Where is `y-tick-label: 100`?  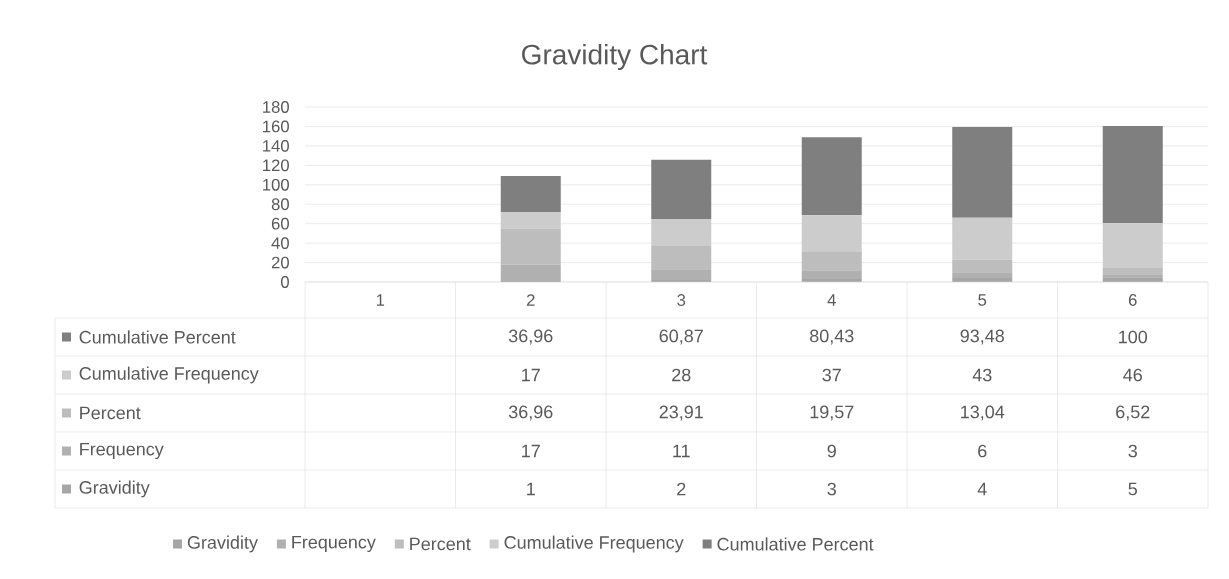 y-tick-label: 100 is located at coordinates (276, 184).